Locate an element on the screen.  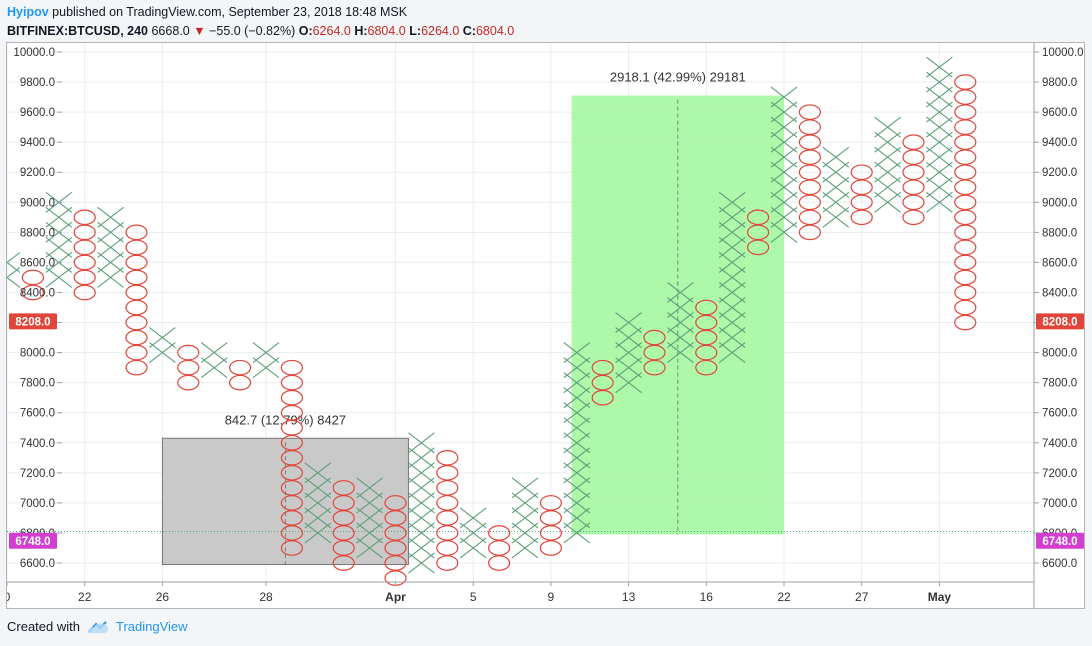
author-link: Hyipov is located at coordinates (28, 12).